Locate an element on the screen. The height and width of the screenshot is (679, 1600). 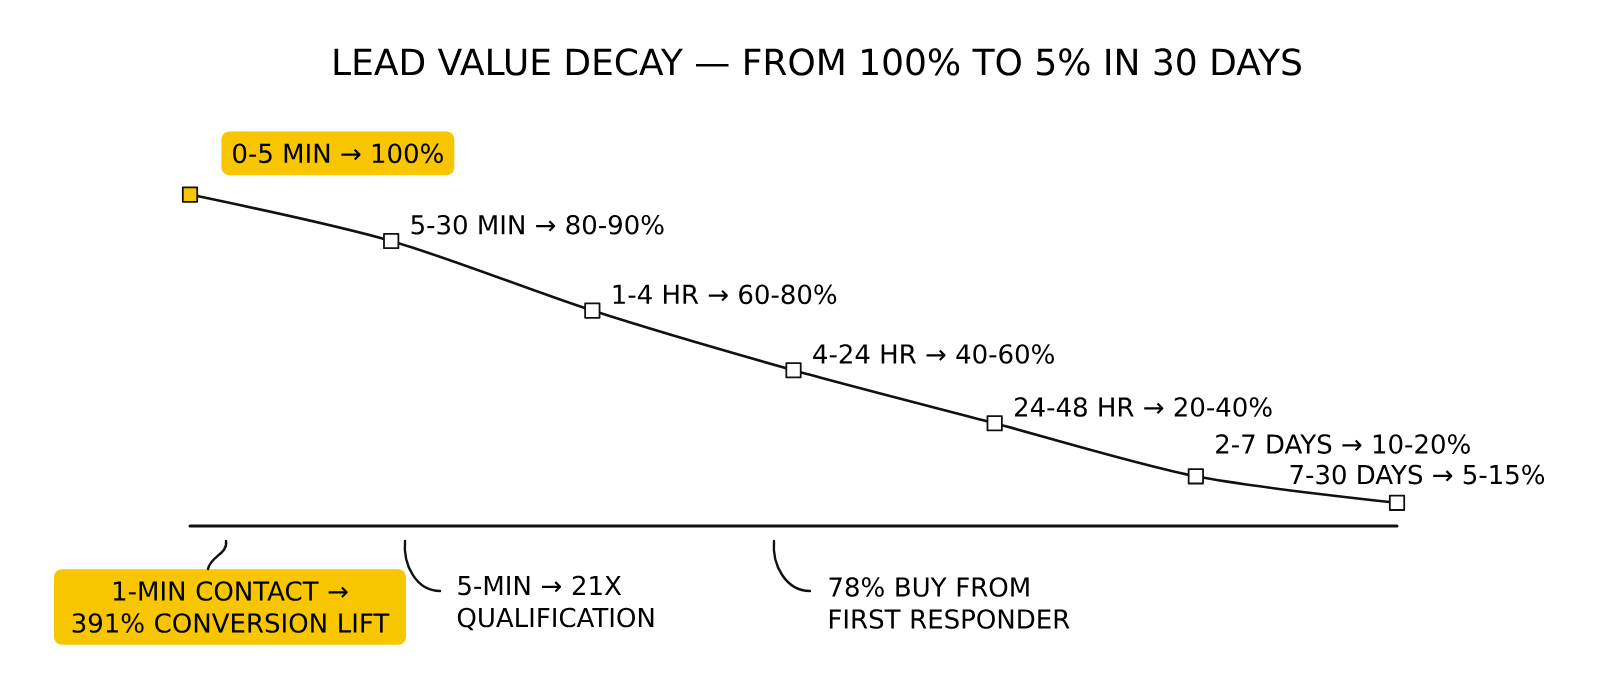
text: 1-MIN CONTACT → 391% CONVERSION LIFT is located at coordinates (231, 607).